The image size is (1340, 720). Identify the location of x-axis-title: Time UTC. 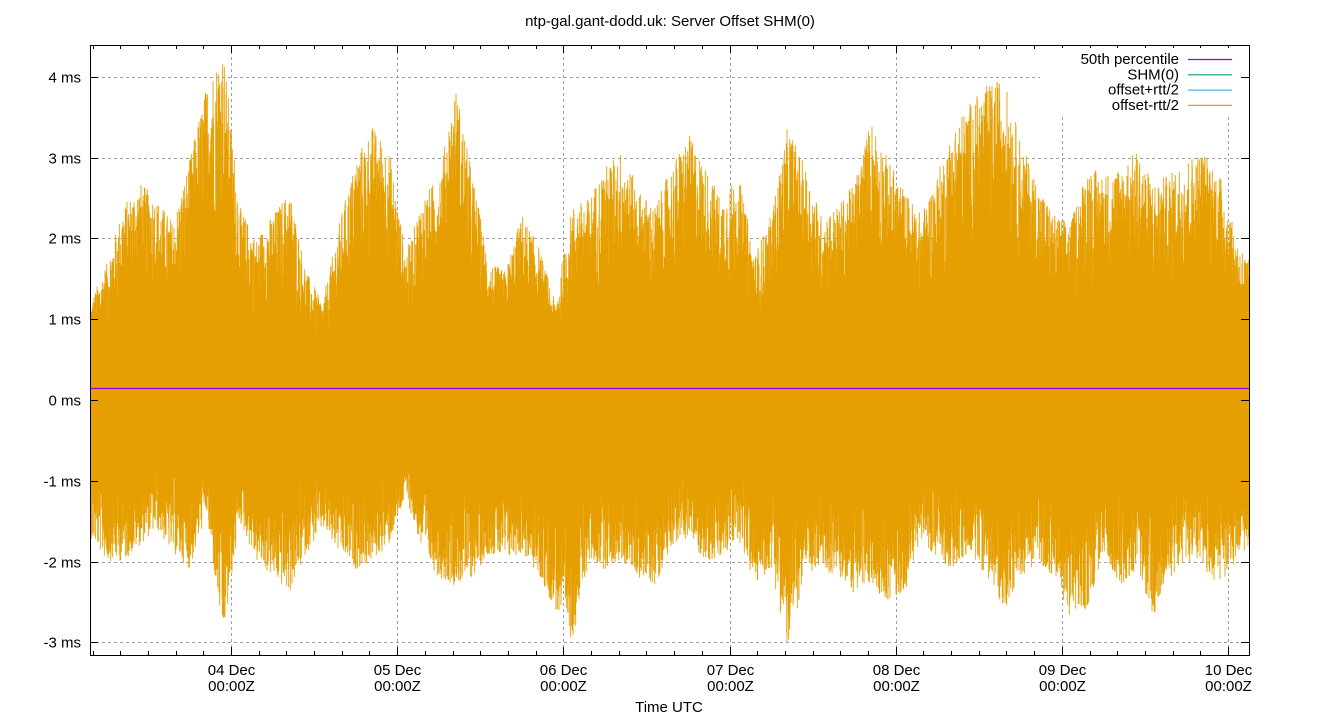
(669, 707).